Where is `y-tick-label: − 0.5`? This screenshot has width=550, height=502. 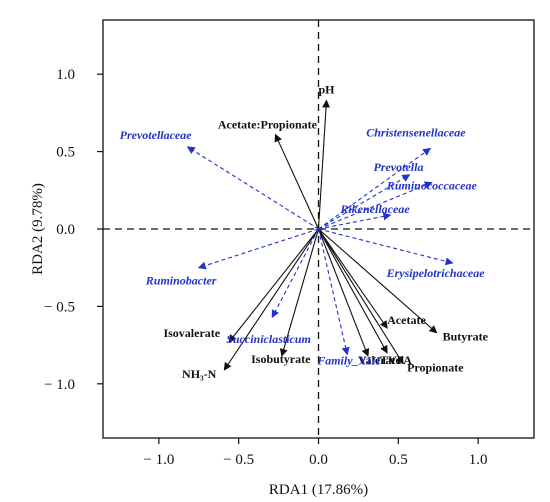
y-tick-label: − 0.5 is located at coordinates (59, 307).